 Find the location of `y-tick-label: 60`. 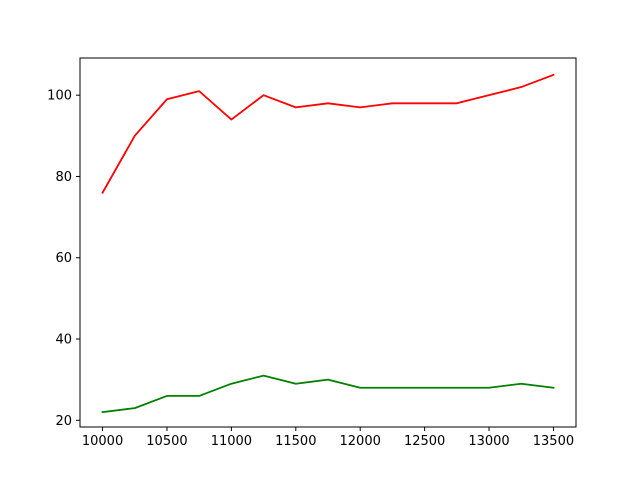

y-tick-label: 60 is located at coordinates (63, 258).